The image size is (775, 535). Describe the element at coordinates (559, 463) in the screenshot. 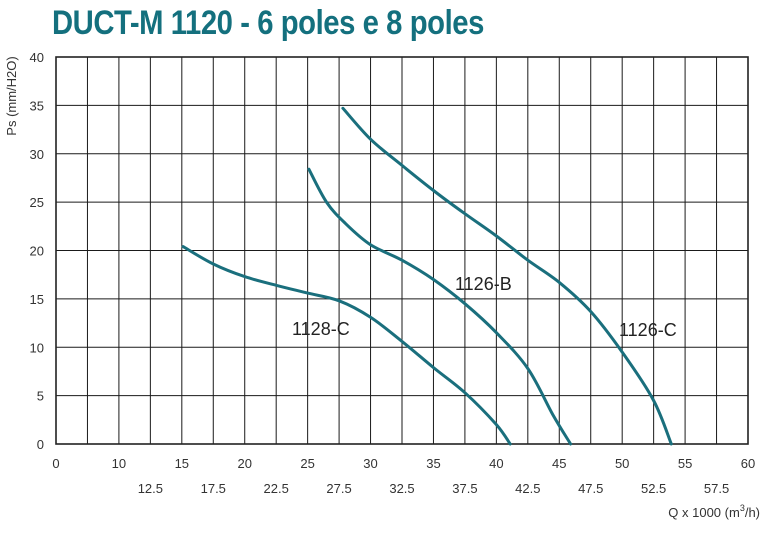

I see `x-tick-label: 45` at that location.